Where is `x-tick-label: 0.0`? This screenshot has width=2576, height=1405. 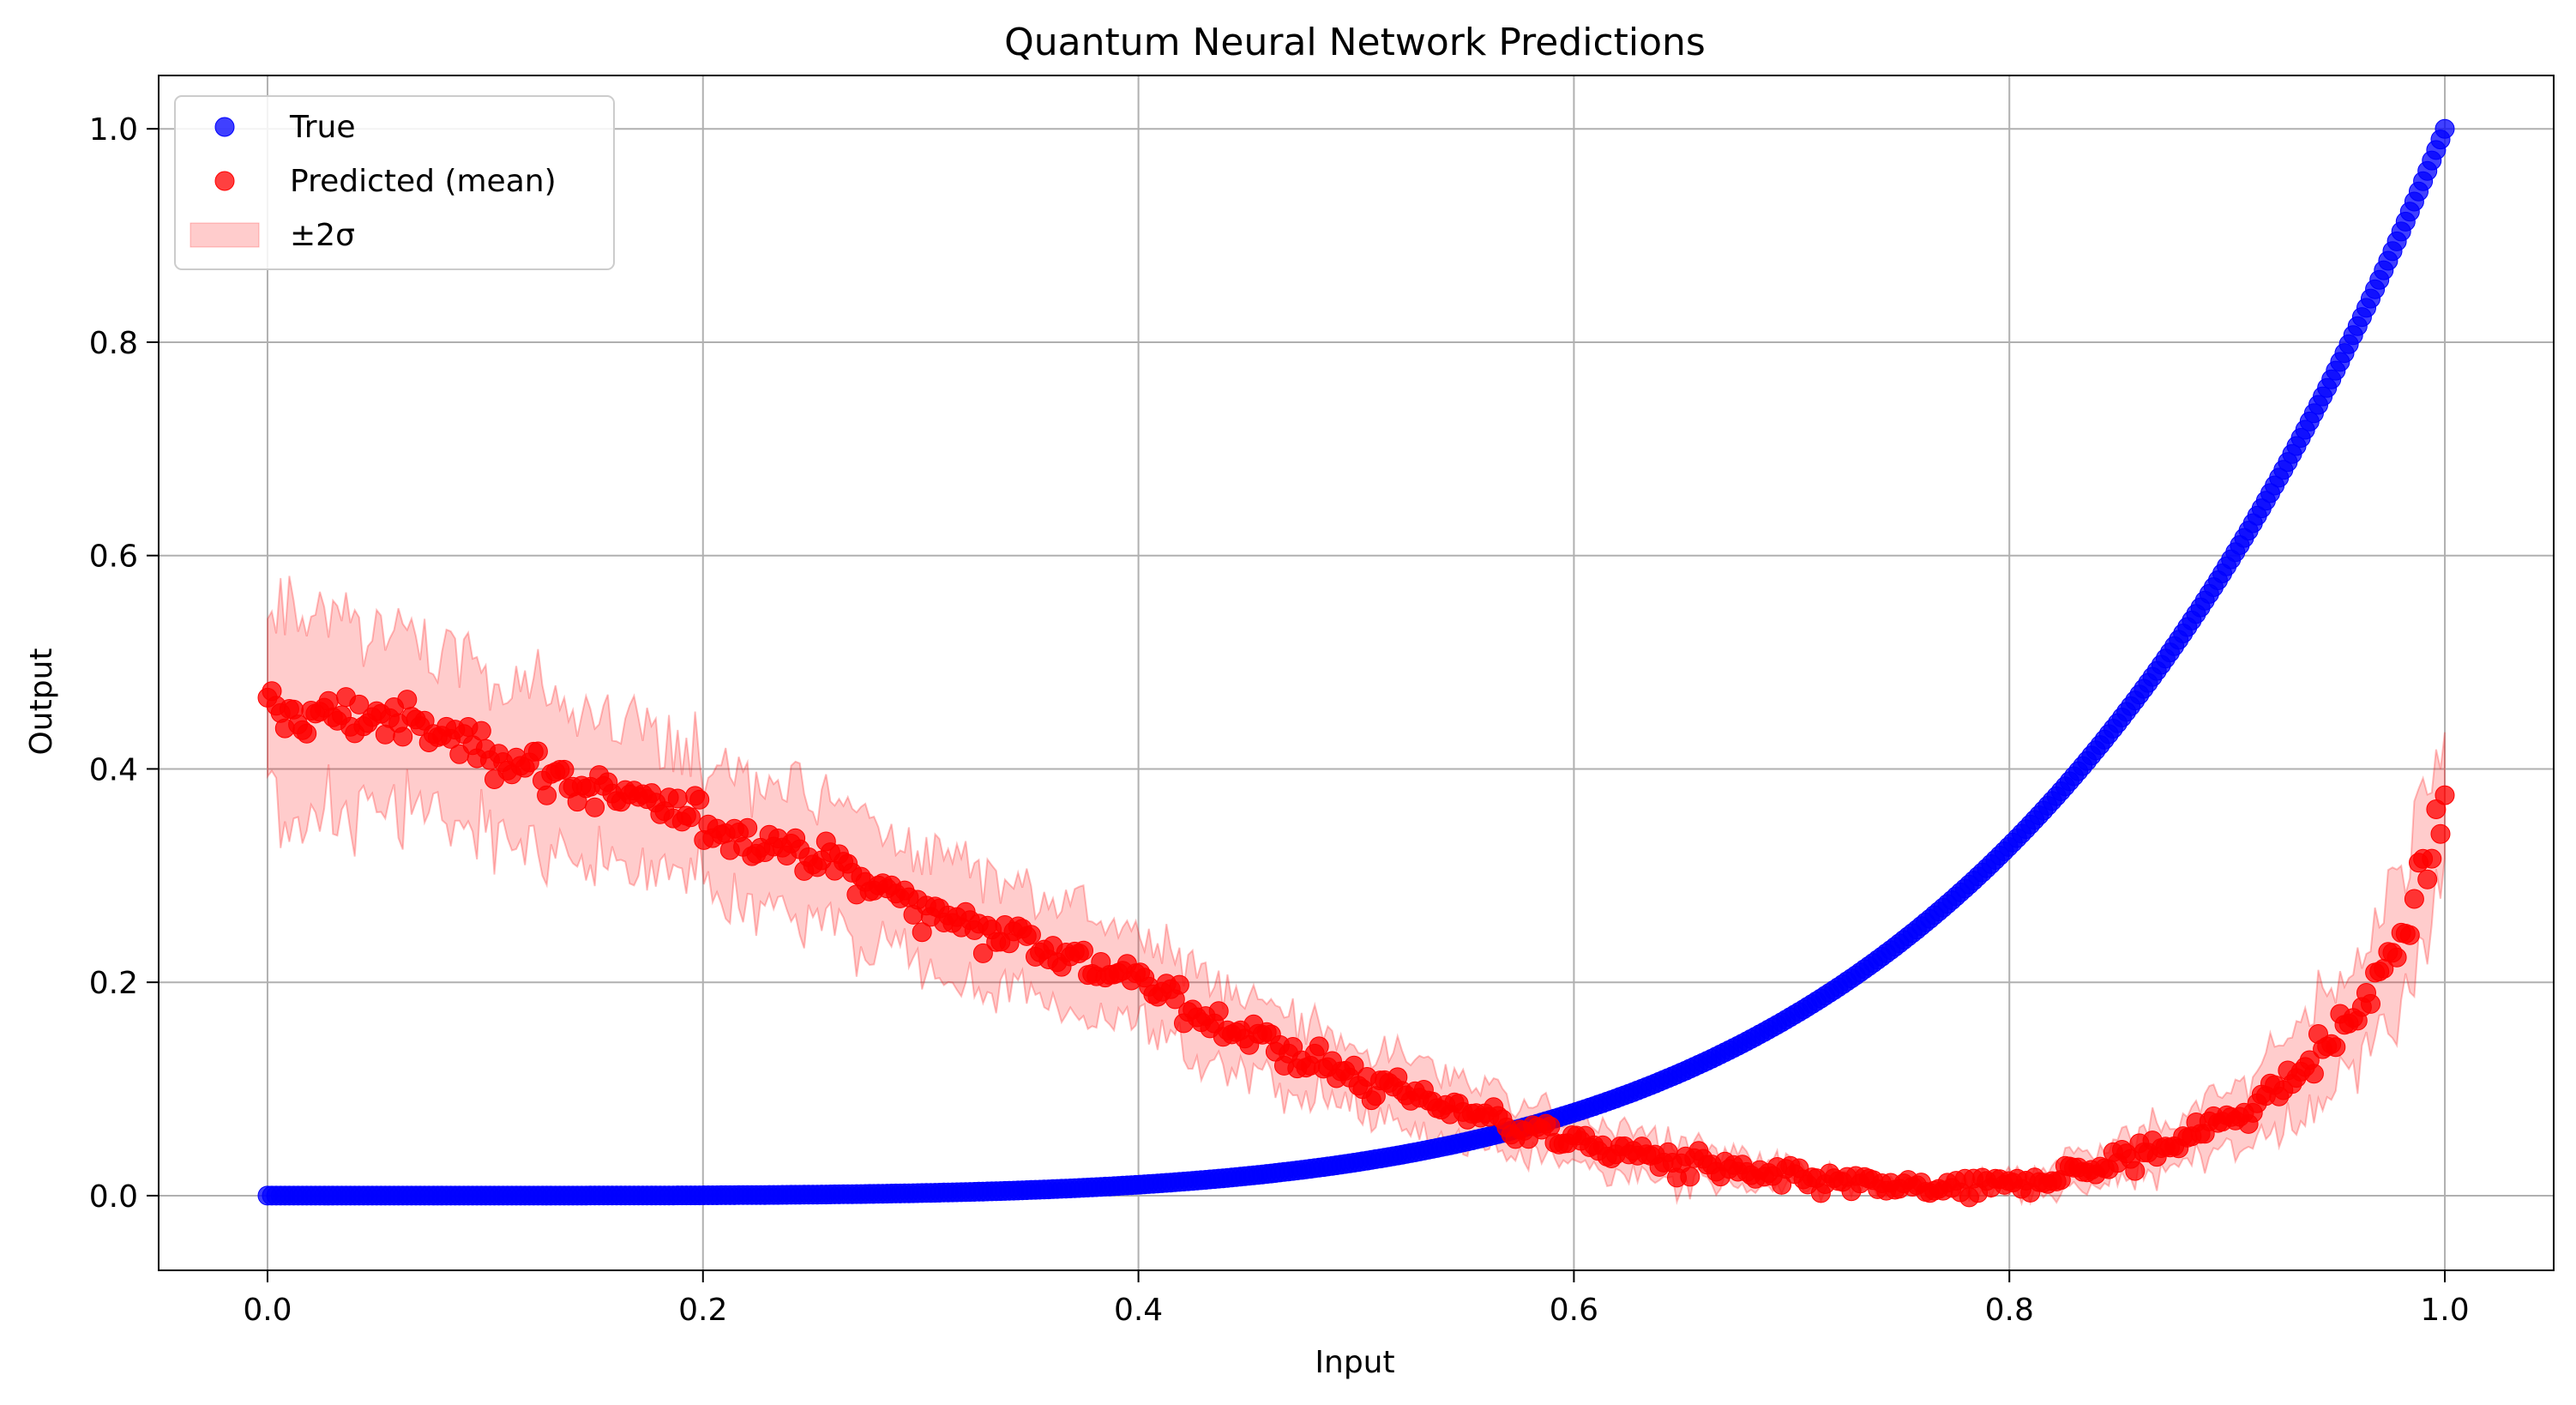 x-tick-label: 0.0 is located at coordinates (267, 1310).